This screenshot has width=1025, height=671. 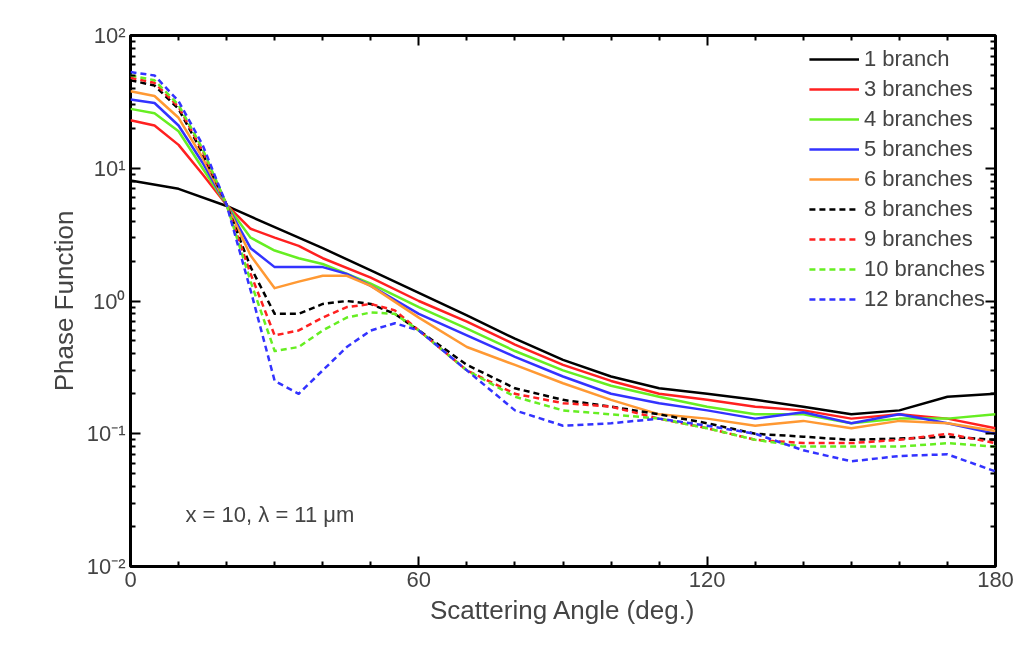 What do you see at coordinates (918, 239) in the screenshot?
I see `legend-label: 9 branches` at bounding box center [918, 239].